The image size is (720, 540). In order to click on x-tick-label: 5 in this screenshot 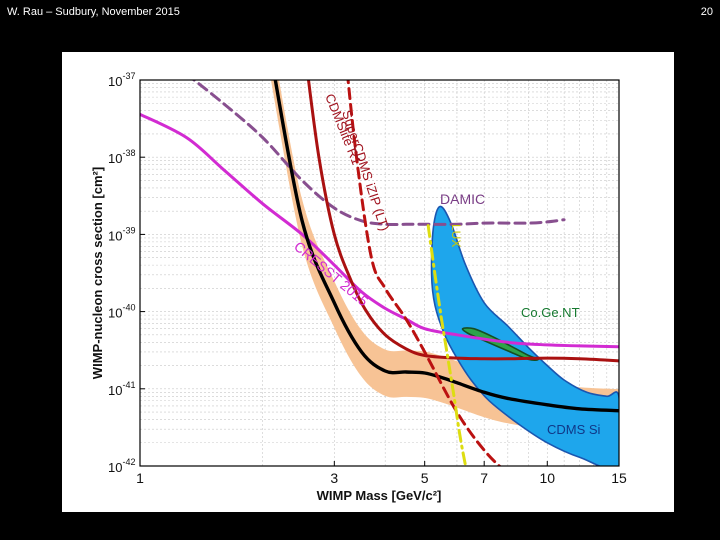, I will do `click(425, 478)`.